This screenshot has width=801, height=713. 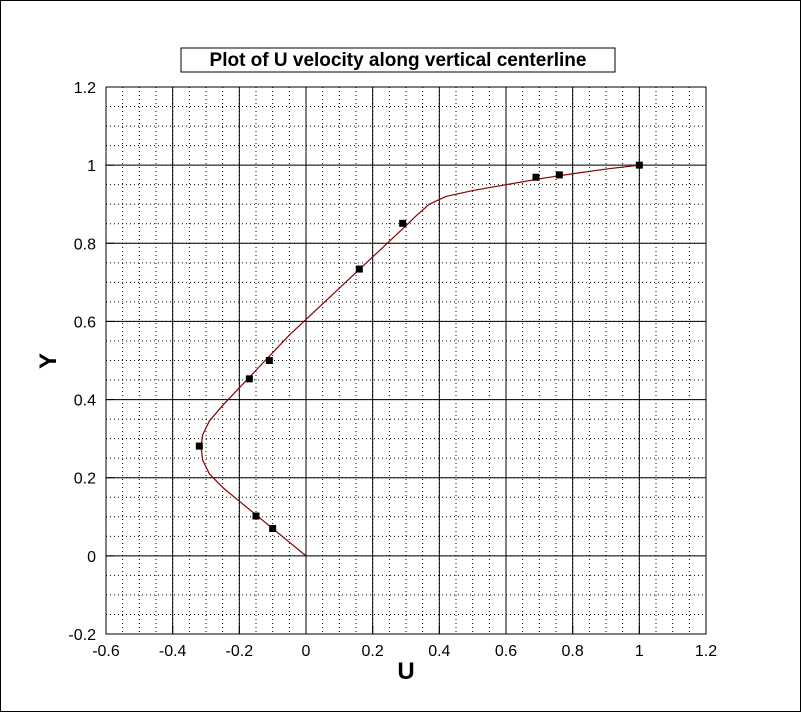 I want to click on x-tick-label: 0.8, so click(x=573, y=651).